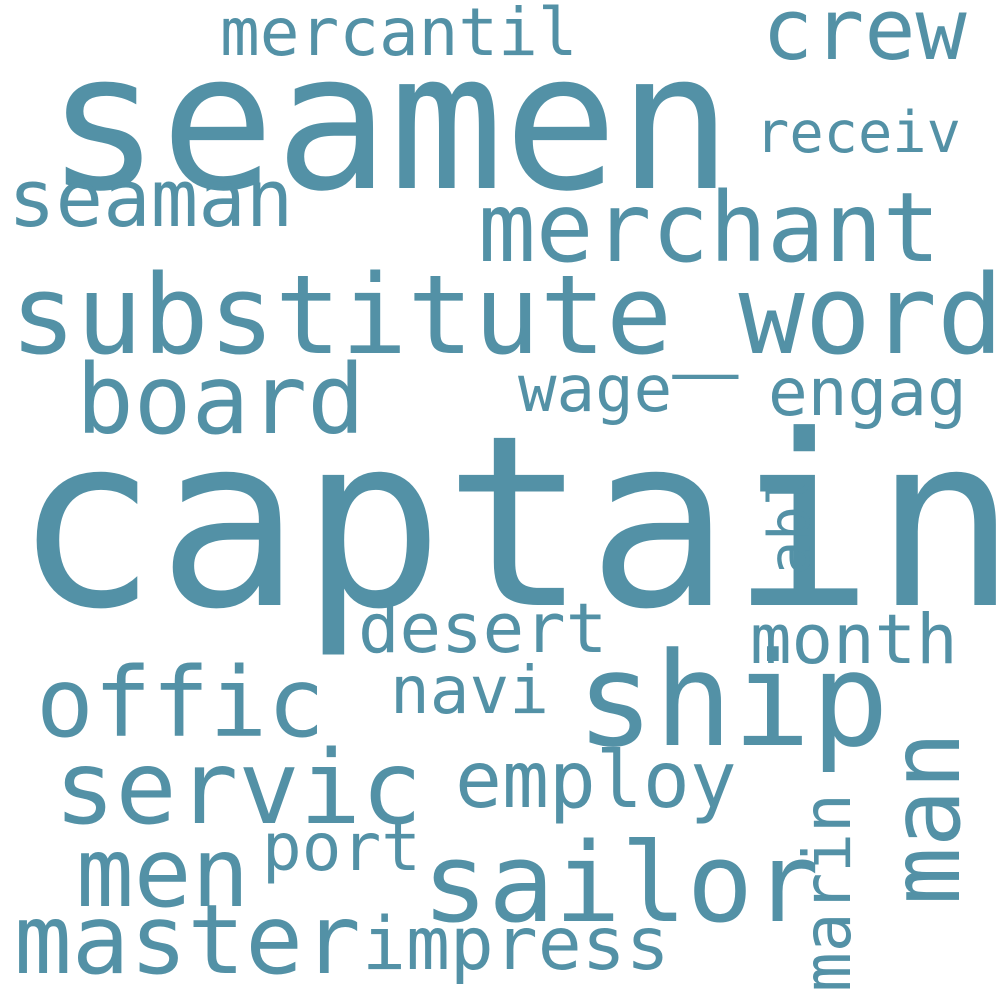 The width and height of the screenshot is (1000, 1000). What do you see at coordinates (596, 781) in the screenshot?
I see `word-employ: employ` at bounding box center [596, 781].